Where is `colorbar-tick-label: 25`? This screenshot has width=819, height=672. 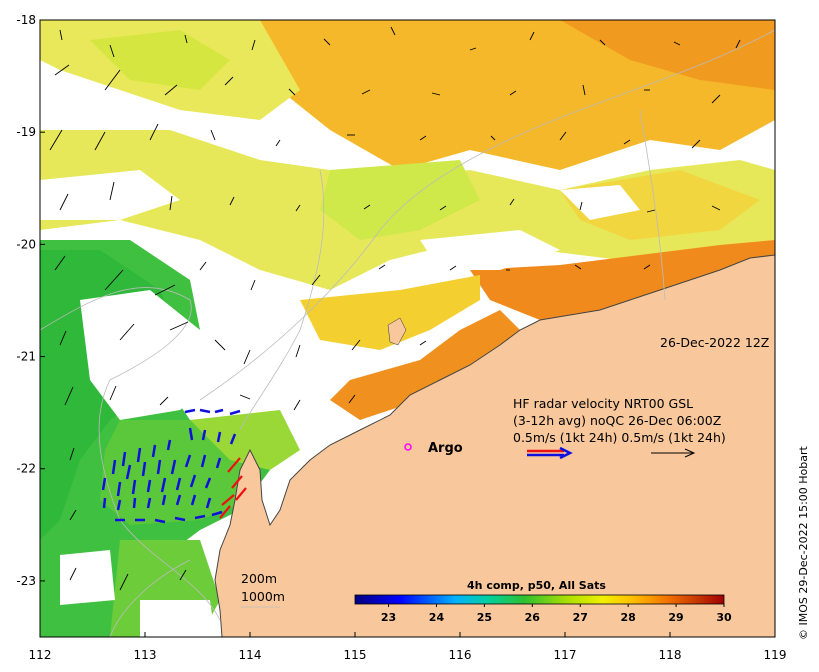 colorbar-tick-label: 25 is located at coordinates (484, 617).